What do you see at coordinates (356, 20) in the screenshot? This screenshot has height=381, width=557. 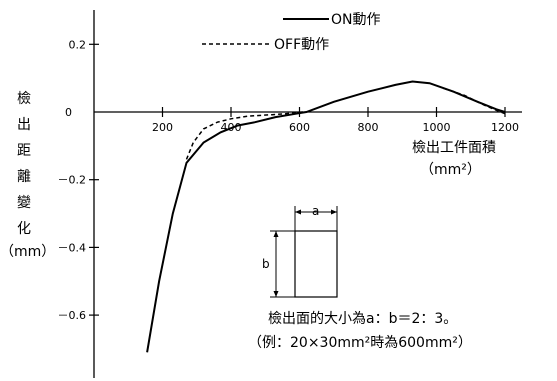 I see `legend-label-on: ON動作` at bounding box center [356, 20].